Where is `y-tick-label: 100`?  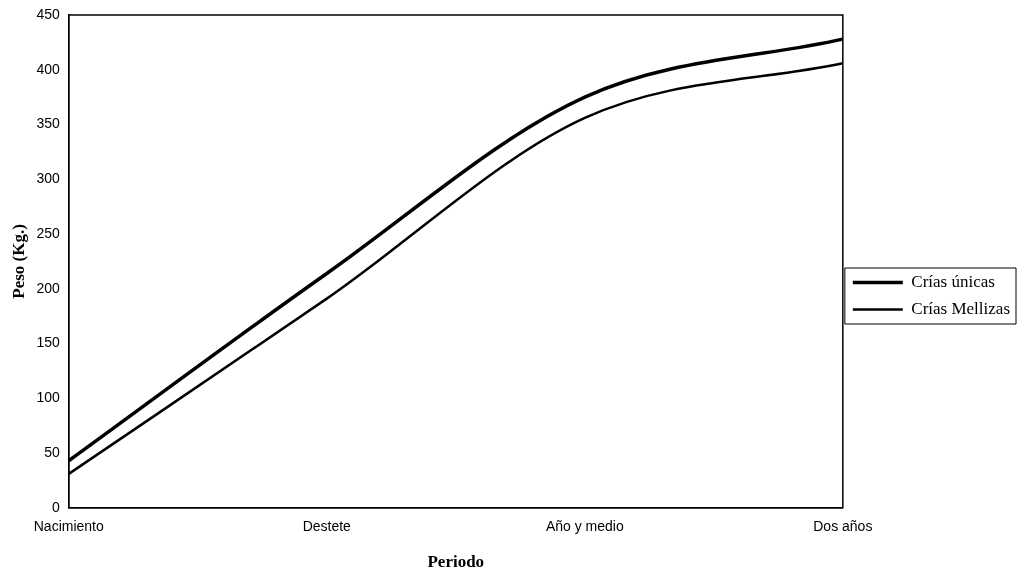 y-tick-label: 100 is located at coordinates (48, 397).